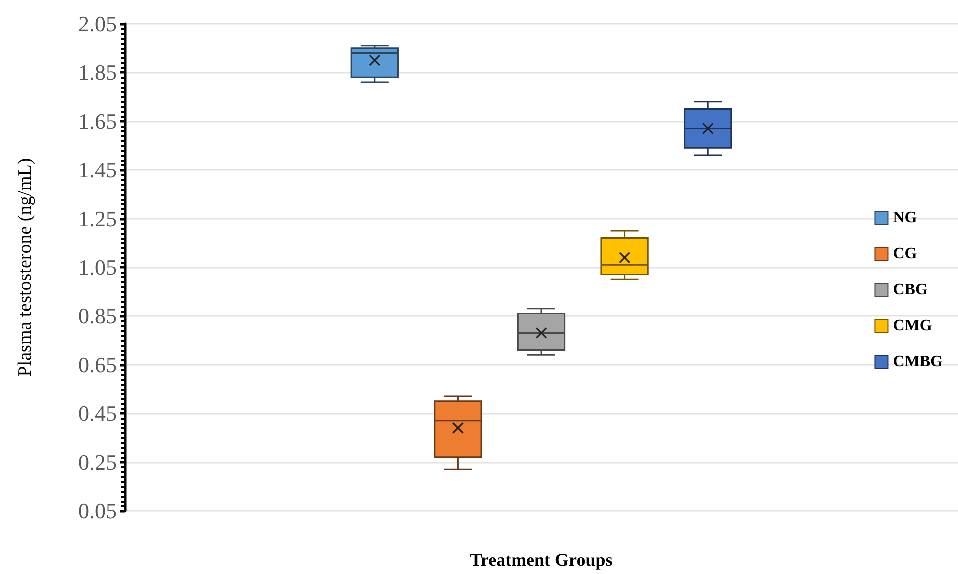 The width and height of the screenshot is (958, 574). What do you see at coordinates (97, 365) in the screenshot?
I see `y-tick-label: 0.65` at bounding box center [97, 365].